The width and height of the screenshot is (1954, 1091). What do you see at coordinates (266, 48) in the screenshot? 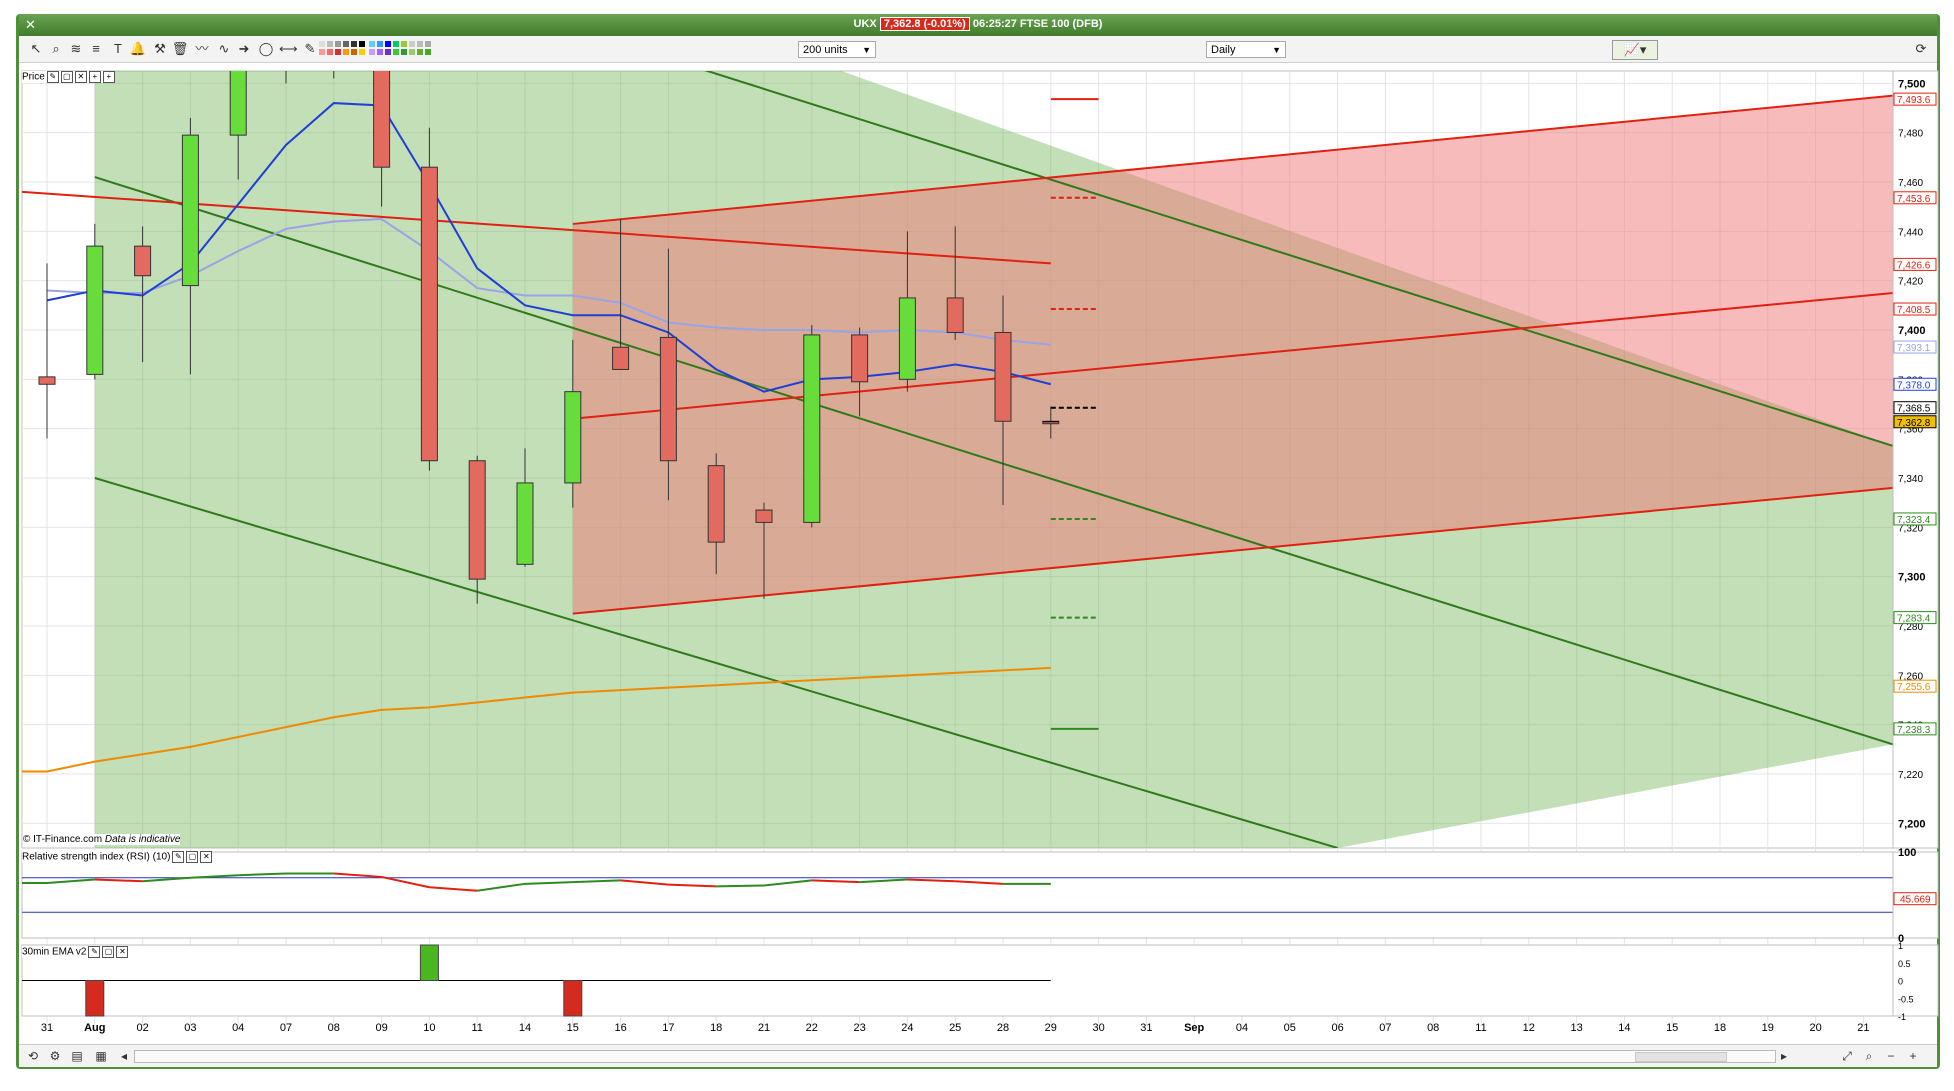
I see `ellipse-icon: ◯` at bounding box center [266, 48].